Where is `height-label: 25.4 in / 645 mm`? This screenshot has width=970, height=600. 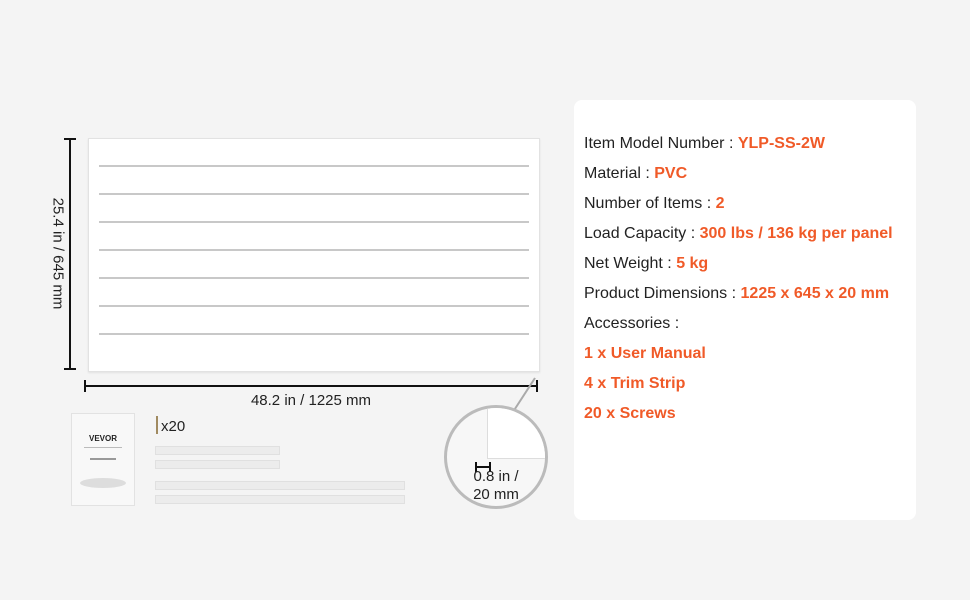 height-label: 25.4 in / 645 mm is located at coordinates (58, 253).